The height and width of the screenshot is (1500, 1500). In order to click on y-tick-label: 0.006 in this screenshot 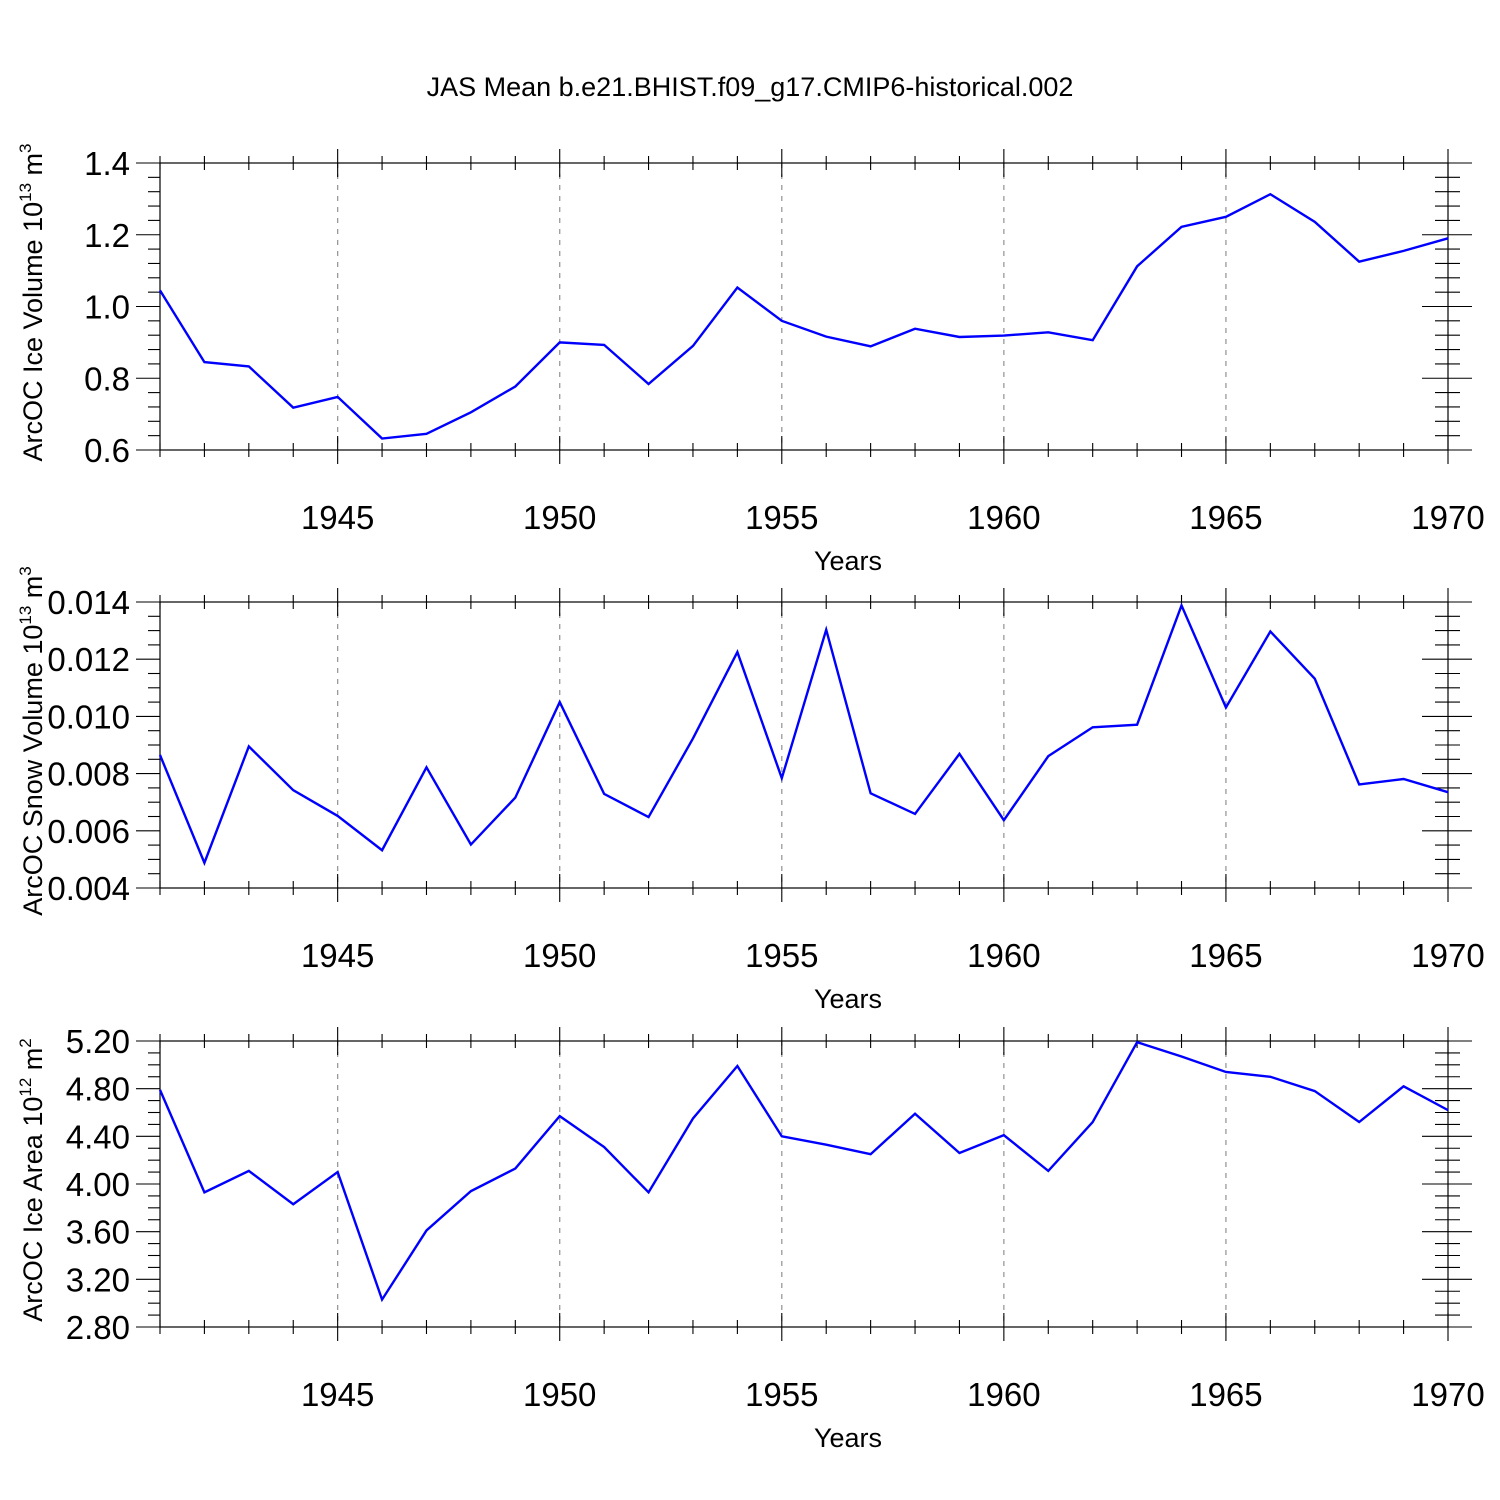, I will do `click(88, 831)`.